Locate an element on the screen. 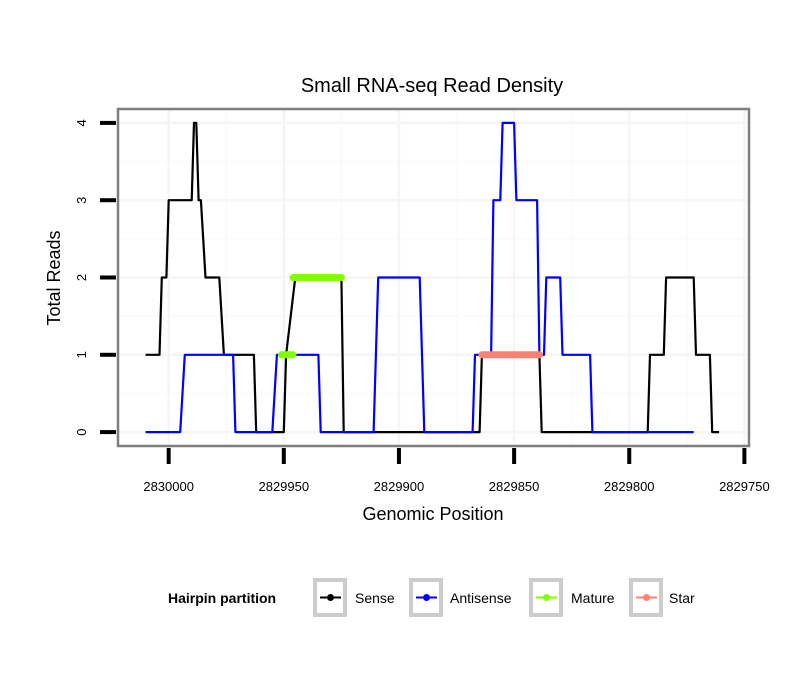 Image resolution: width=810 pixels, height=690 pixels. y-axis-title: Total Reads is located at coordinates (54, 277).